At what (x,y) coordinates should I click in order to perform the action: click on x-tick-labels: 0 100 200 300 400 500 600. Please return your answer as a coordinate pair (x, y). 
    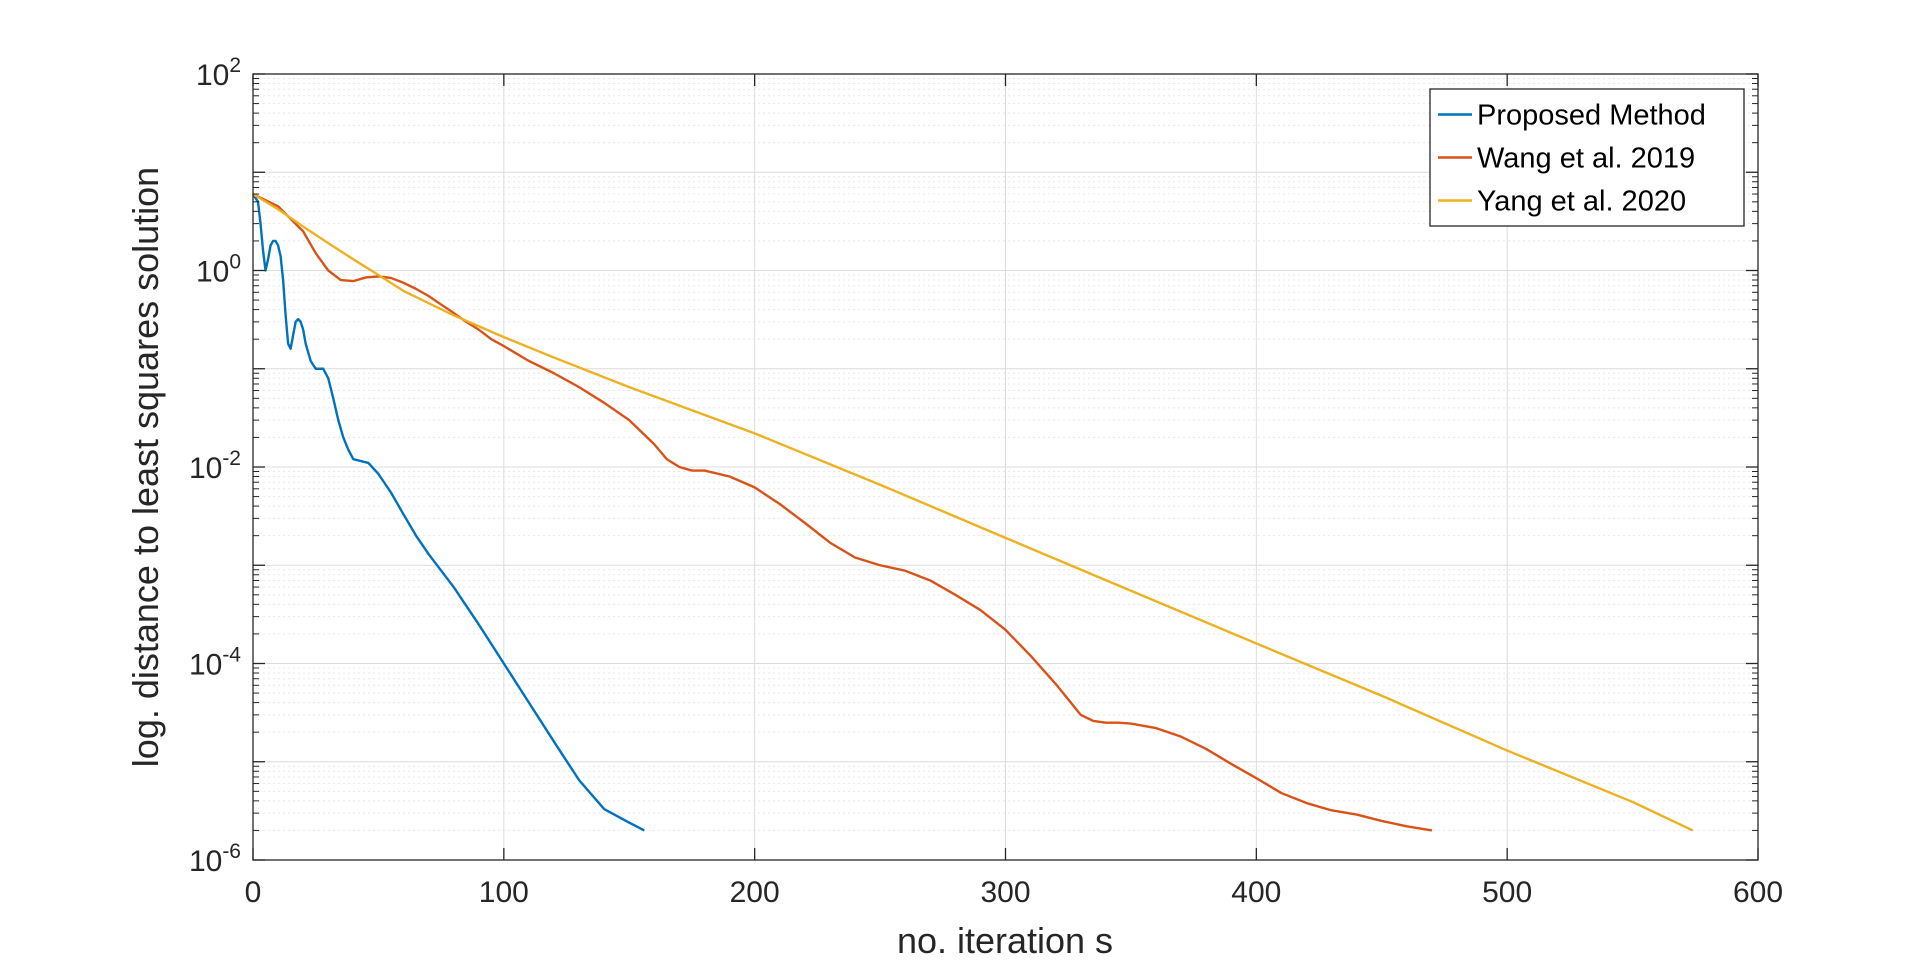
    Looking at the image, I should click on (1014, 892).